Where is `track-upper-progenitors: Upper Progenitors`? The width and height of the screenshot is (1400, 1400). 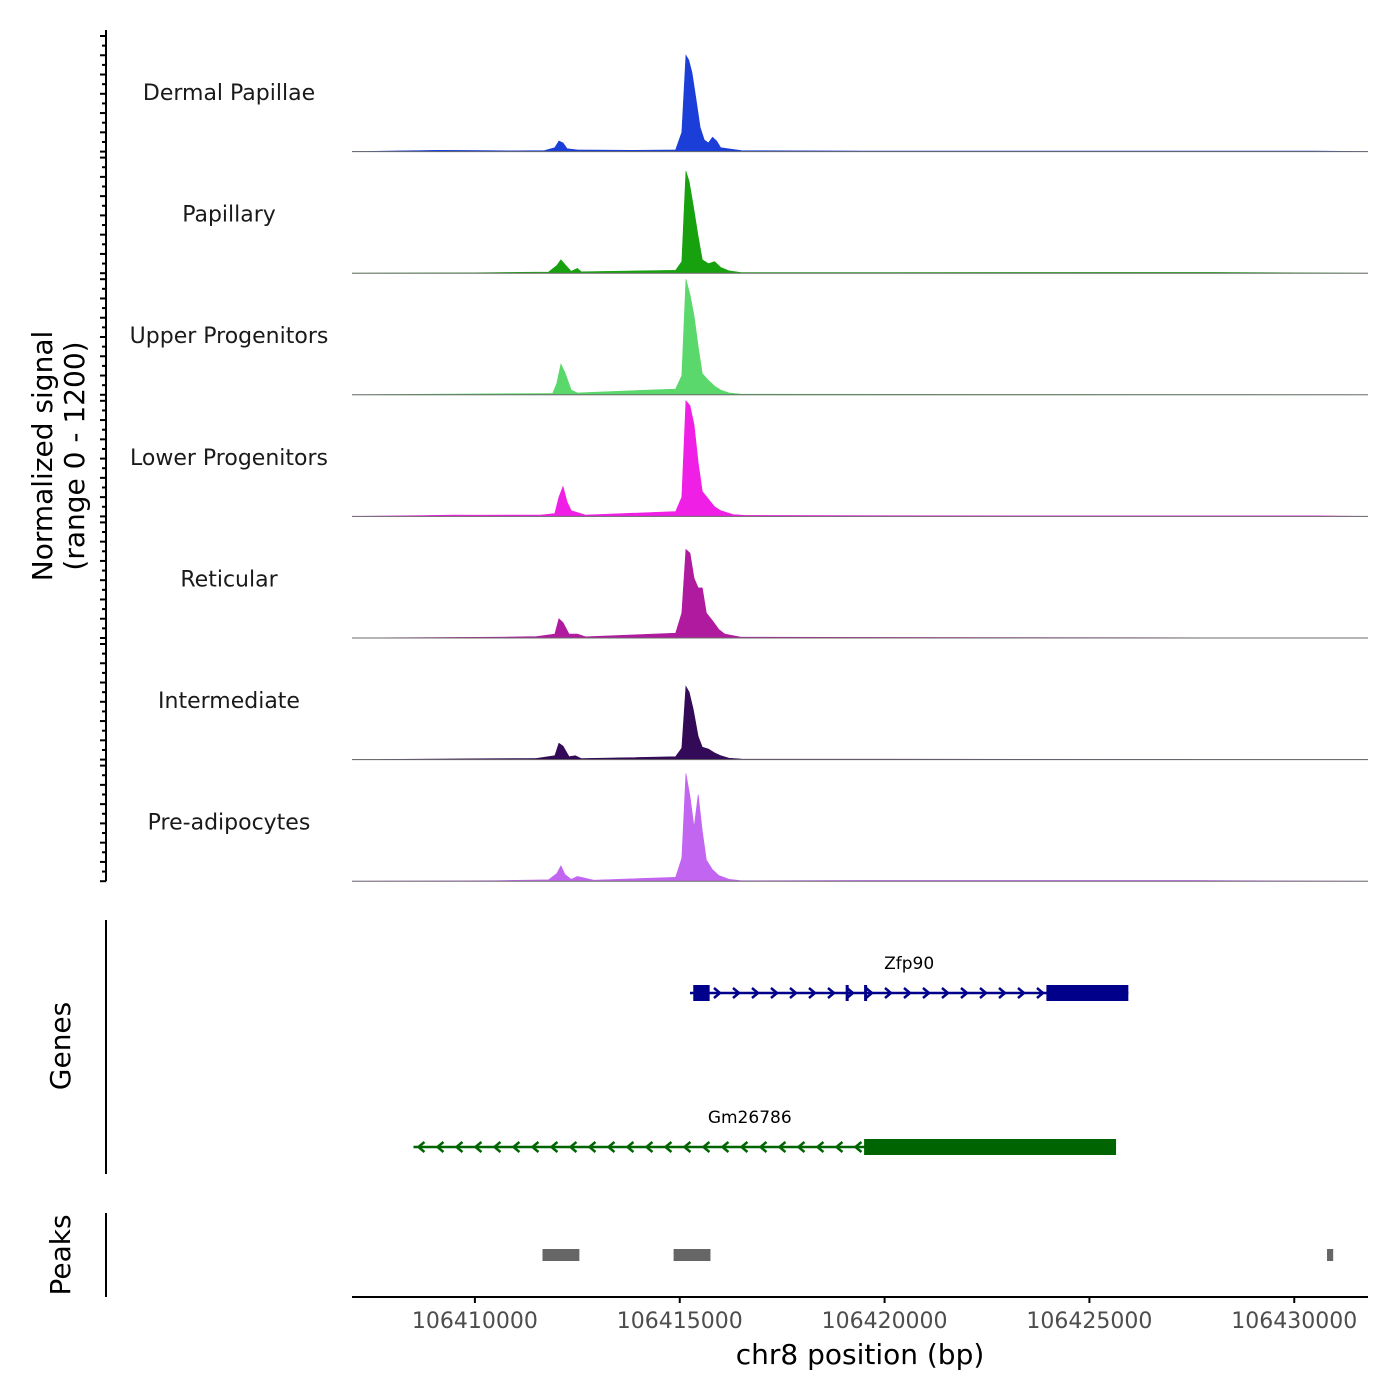
track-upper-progenitors: Upper Progenitors is located at coordinates (749, 337).